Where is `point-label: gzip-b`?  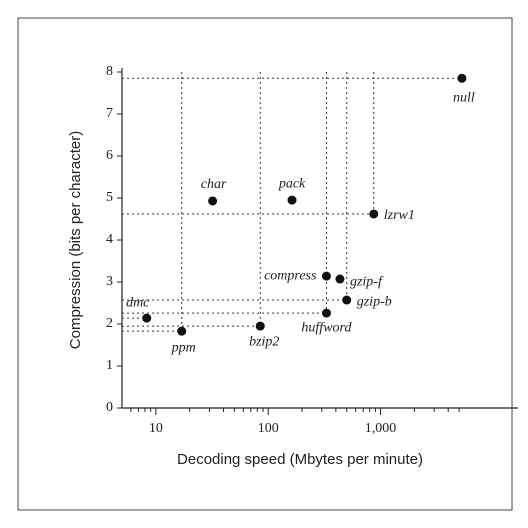
point-label: gzip-b is located at coordinates (374, 301).